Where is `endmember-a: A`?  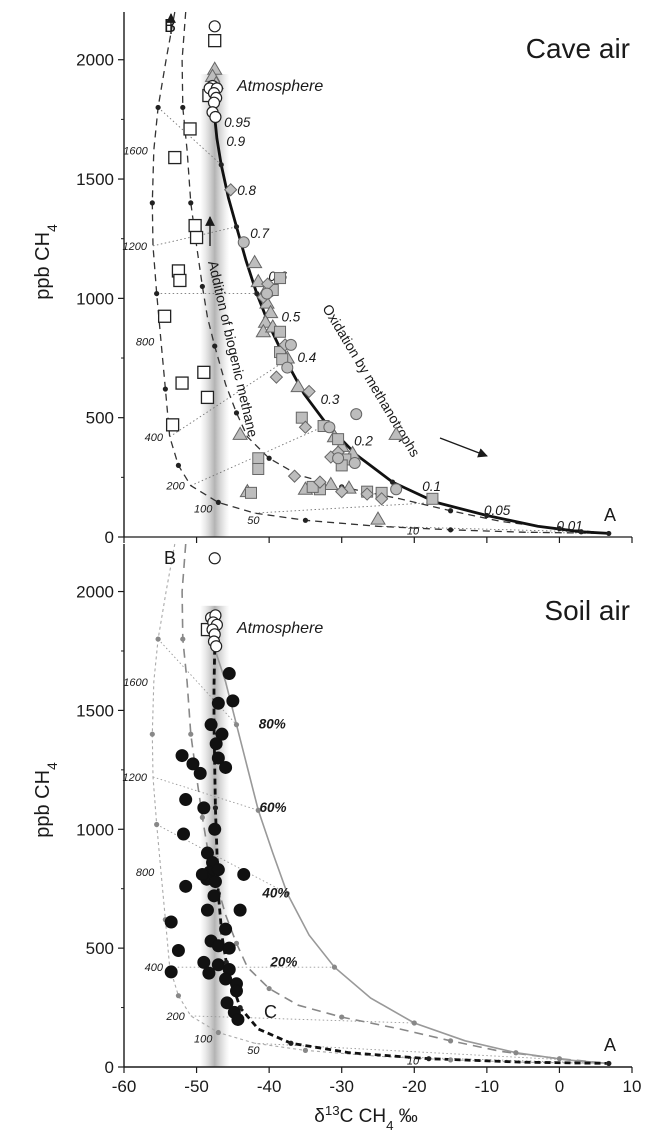 endmember-a: A is located at coordinates (610, 1045).